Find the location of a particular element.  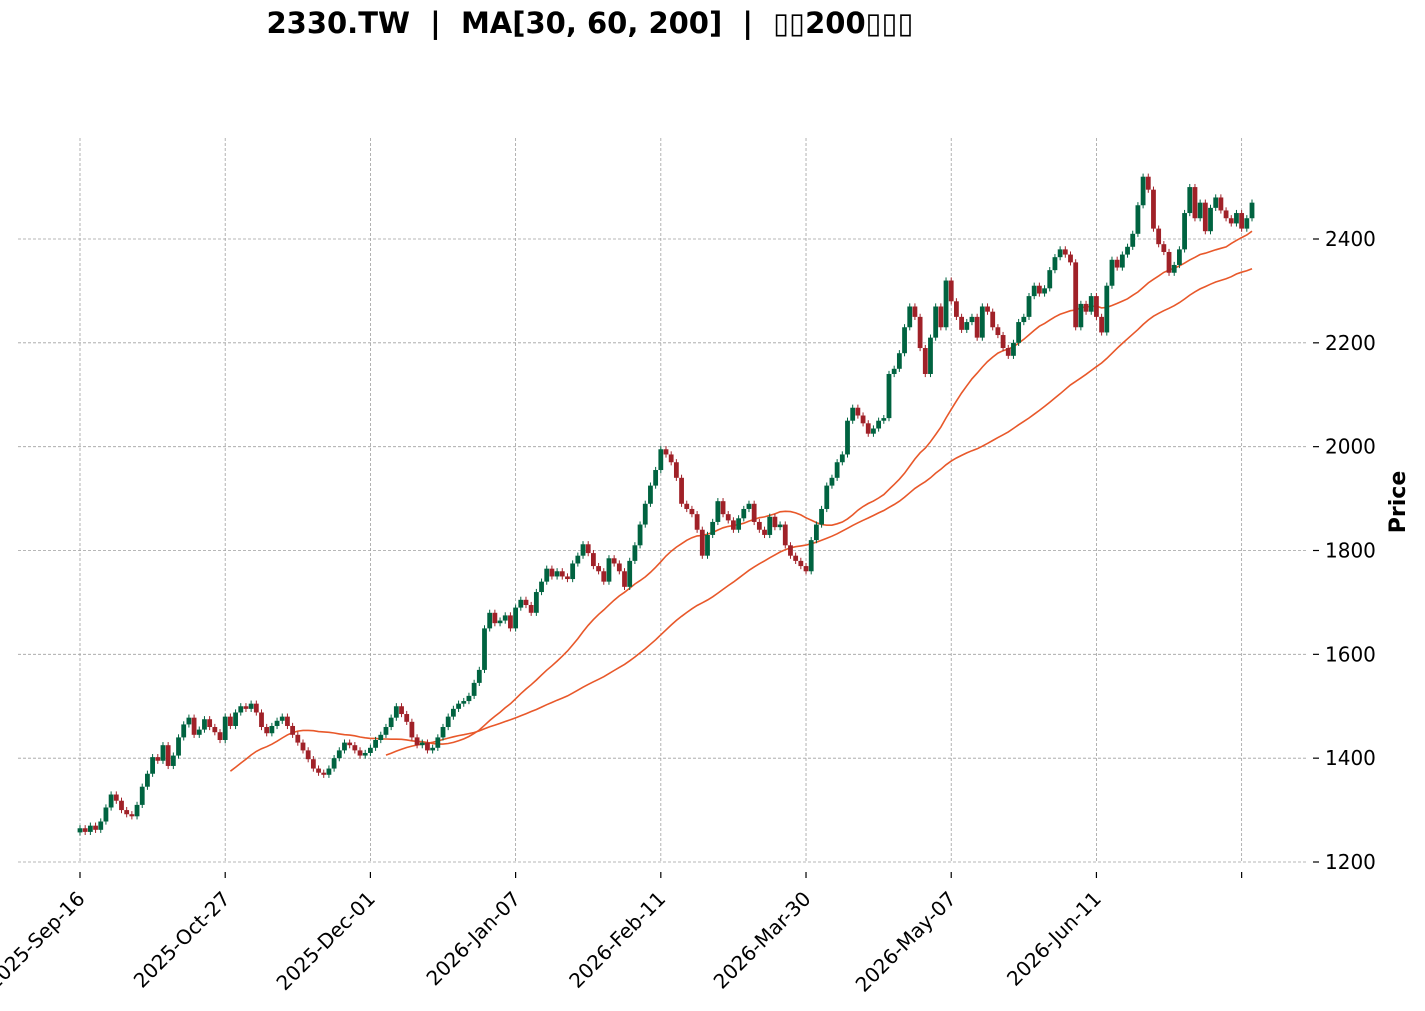

x-tick-label: 2026-May-07 is located at coordinates (906, 942).